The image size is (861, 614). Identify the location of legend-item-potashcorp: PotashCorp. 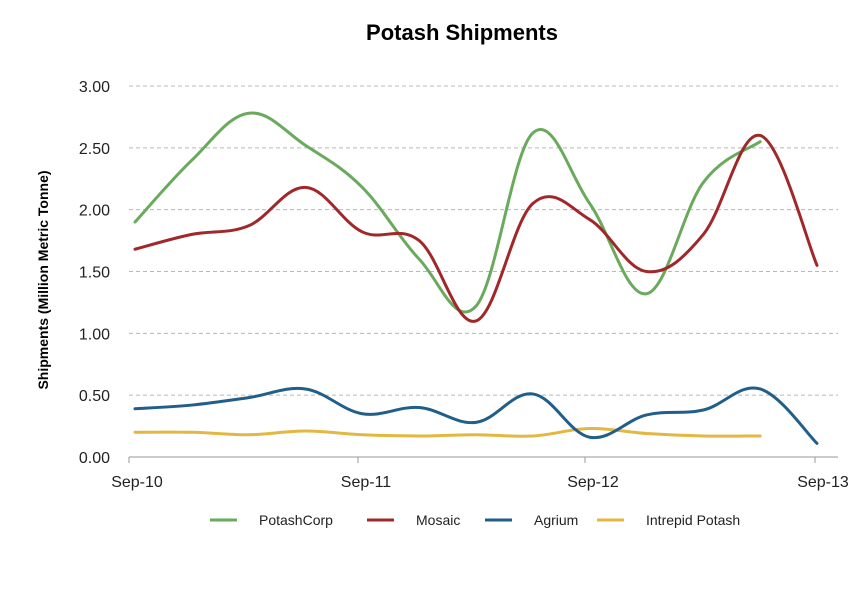
(271, 520).